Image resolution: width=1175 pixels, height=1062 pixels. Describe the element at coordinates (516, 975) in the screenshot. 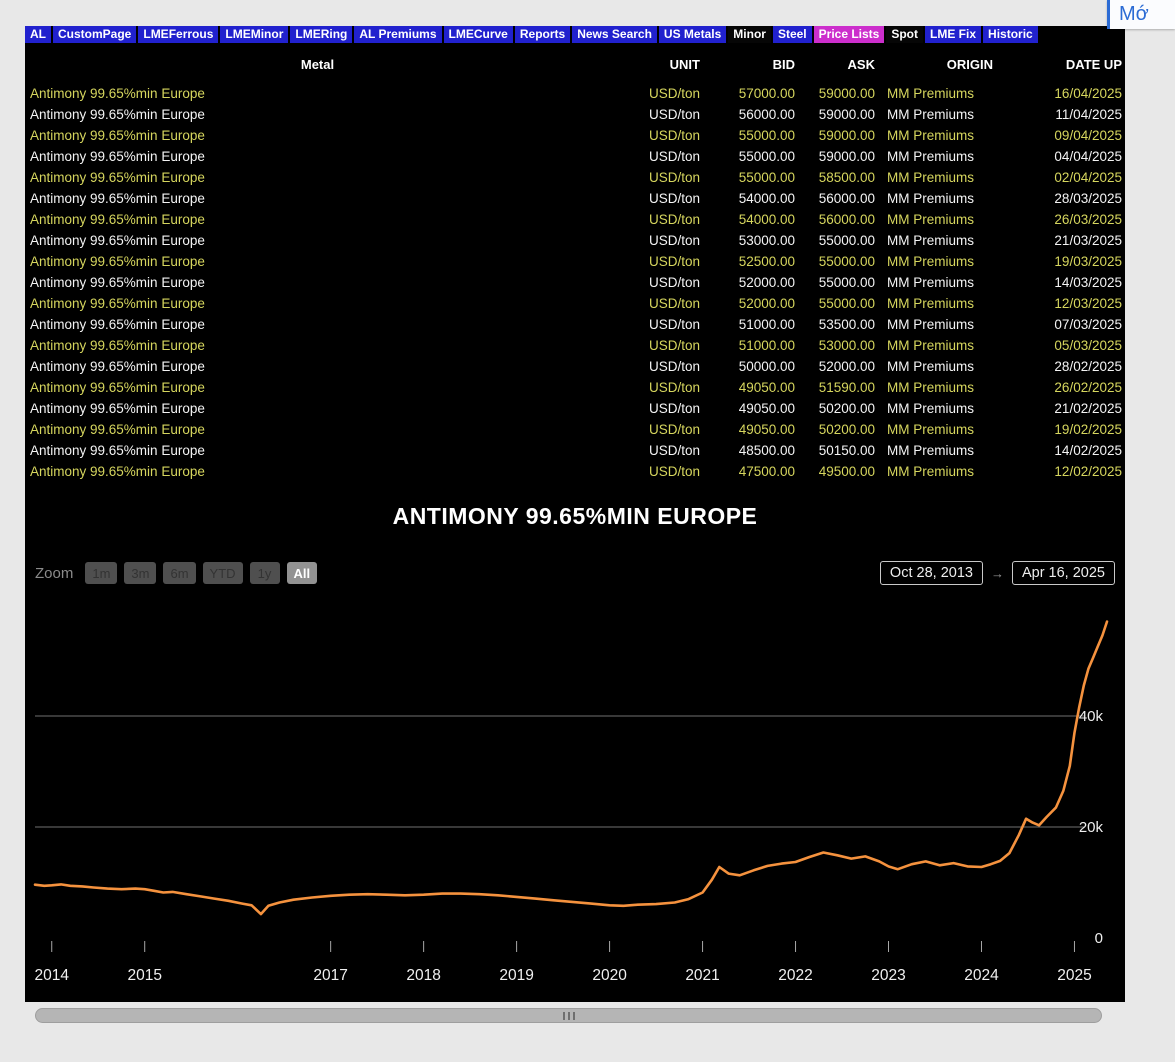

I see `x-axis-label: 2019` at that location.